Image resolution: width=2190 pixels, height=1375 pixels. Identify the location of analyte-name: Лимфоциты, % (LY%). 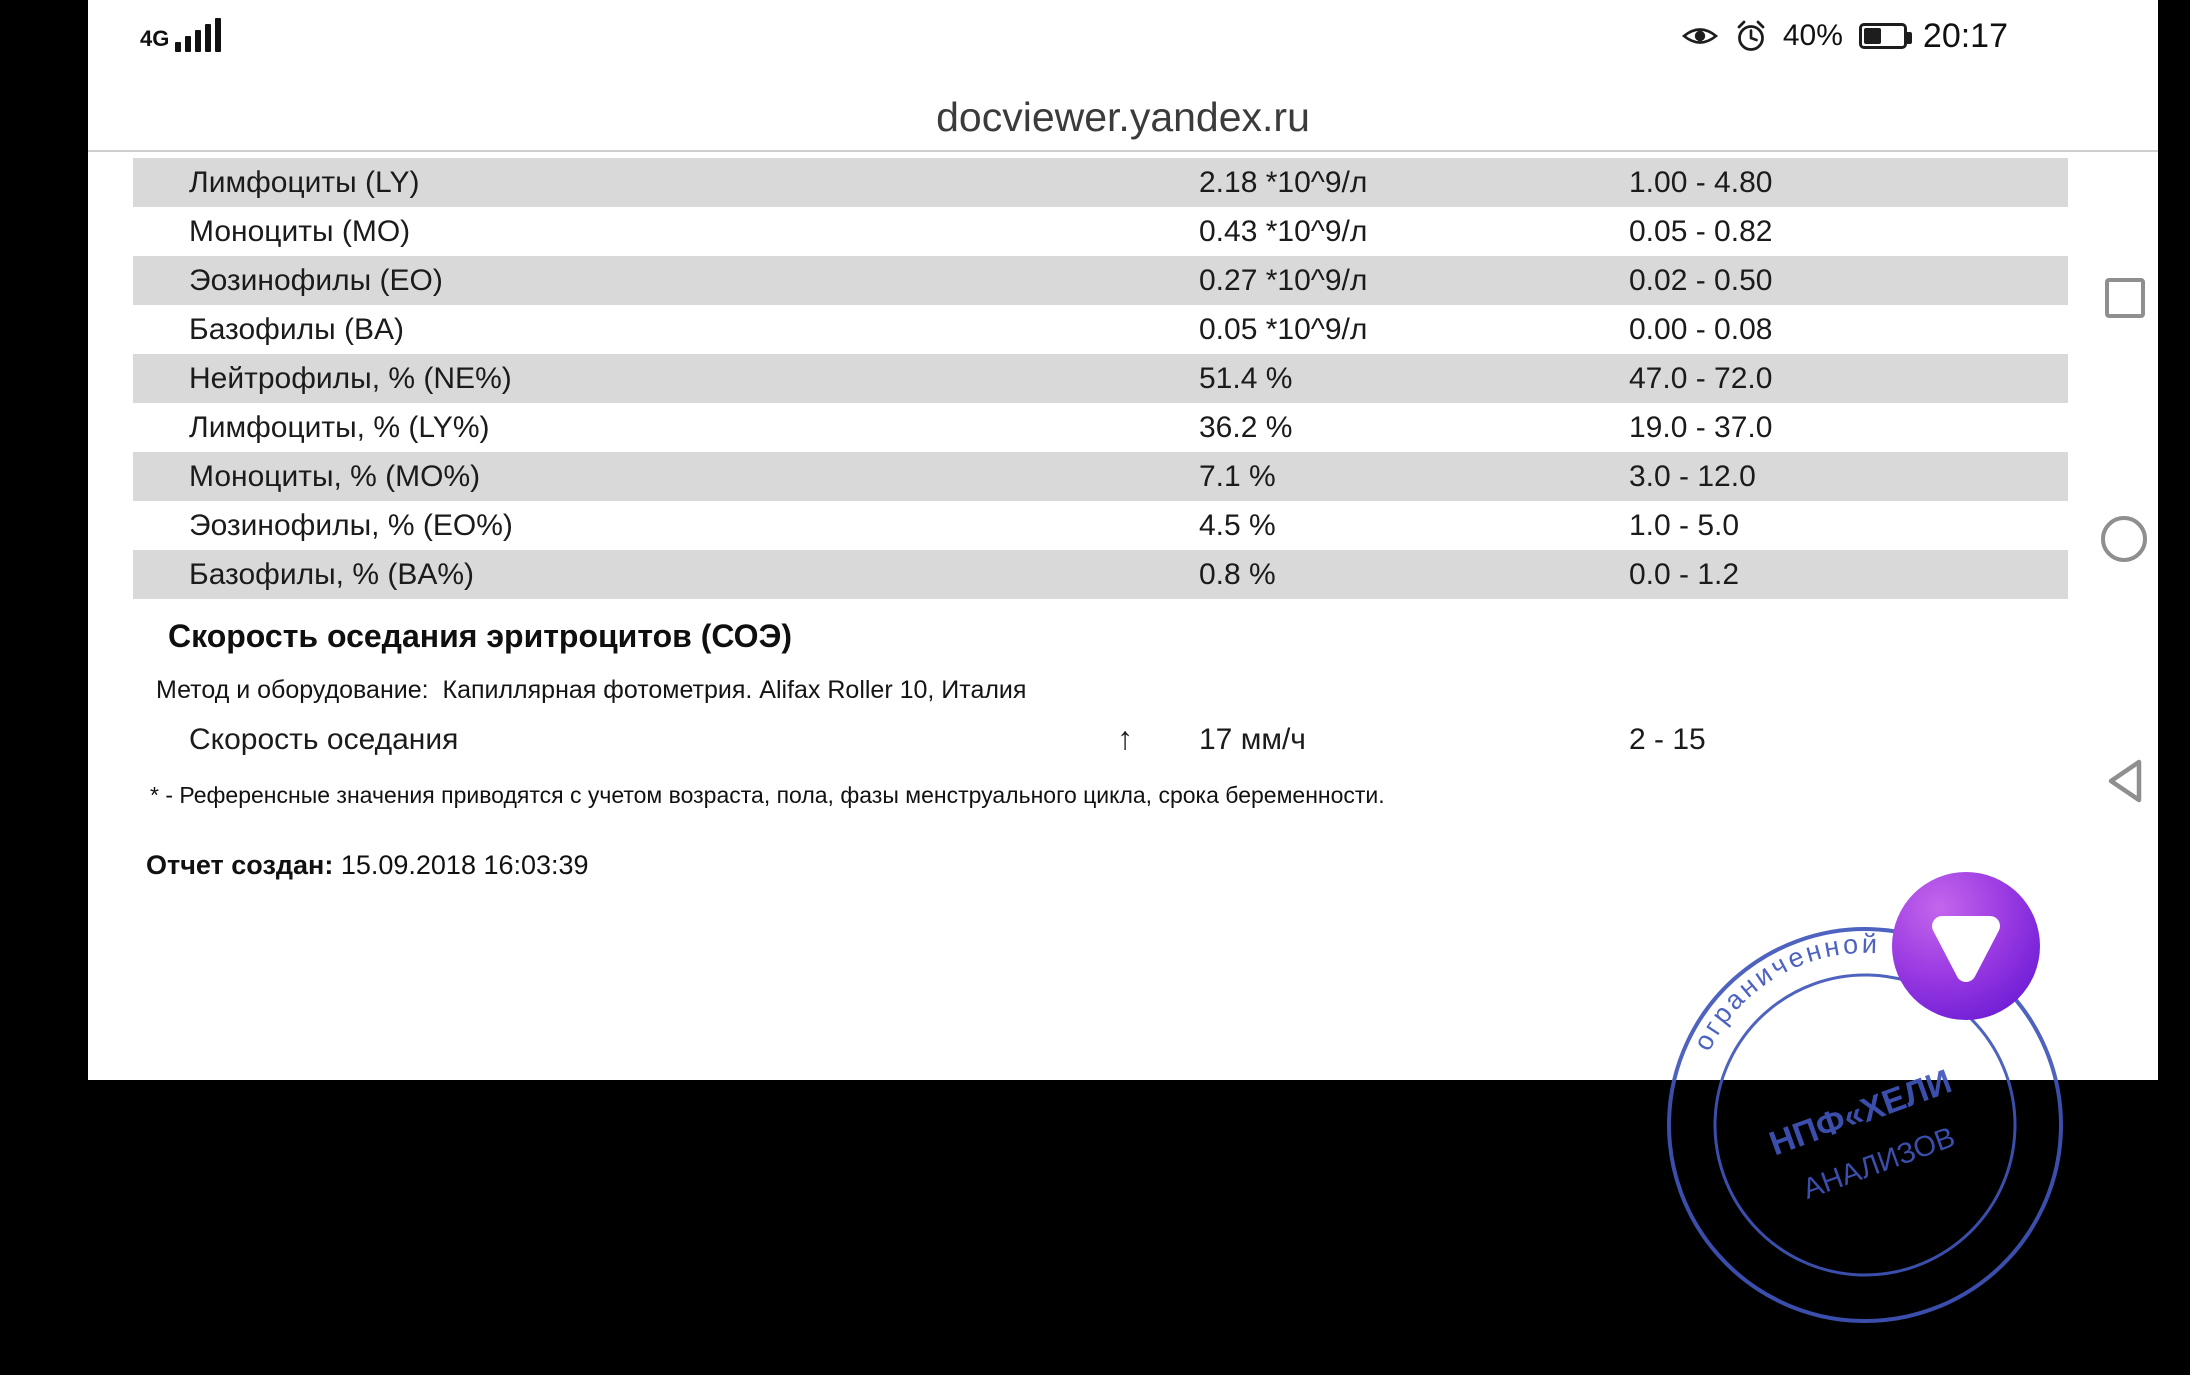
(339, 427).